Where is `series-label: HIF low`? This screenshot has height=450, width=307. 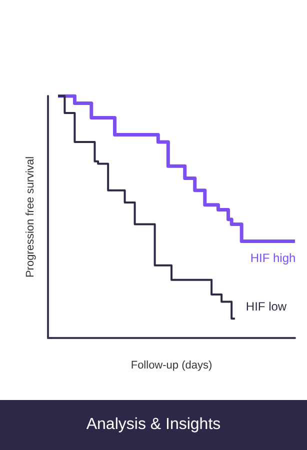
series-label: HIF low is located at coordinates (266, 307).